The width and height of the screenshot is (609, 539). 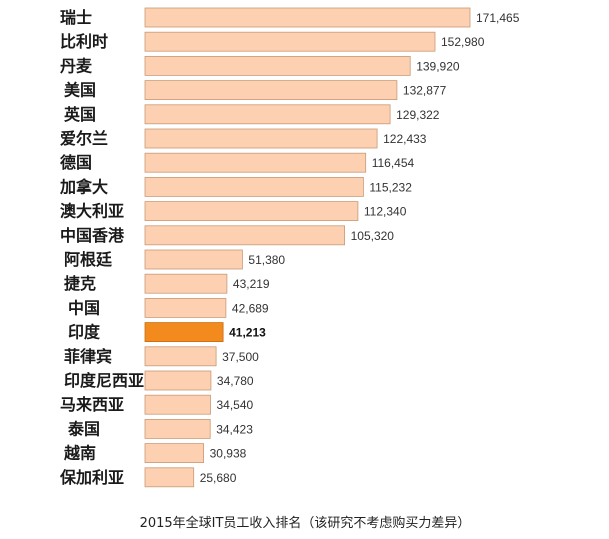 What do you see at coordinates (390, 187) in the screenshot?
I see `data-label: 115,232` at bounding box center [390, 187].